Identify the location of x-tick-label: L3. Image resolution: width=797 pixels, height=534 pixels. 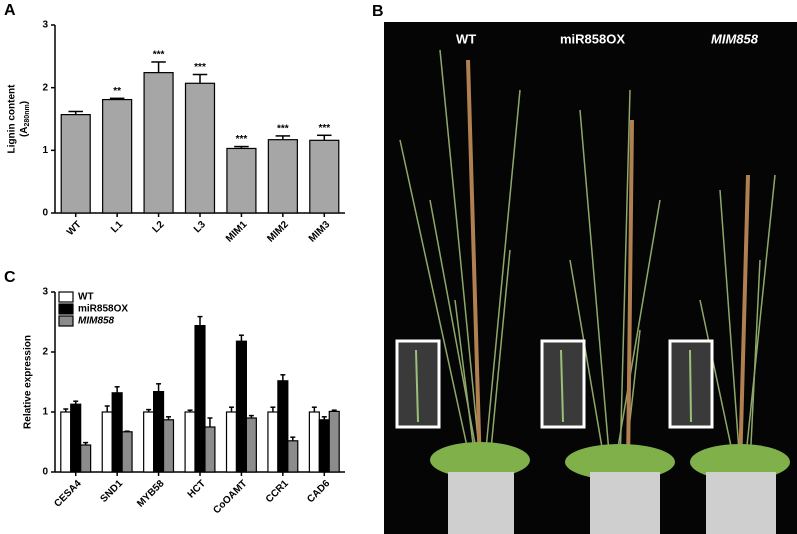
(200, 227).